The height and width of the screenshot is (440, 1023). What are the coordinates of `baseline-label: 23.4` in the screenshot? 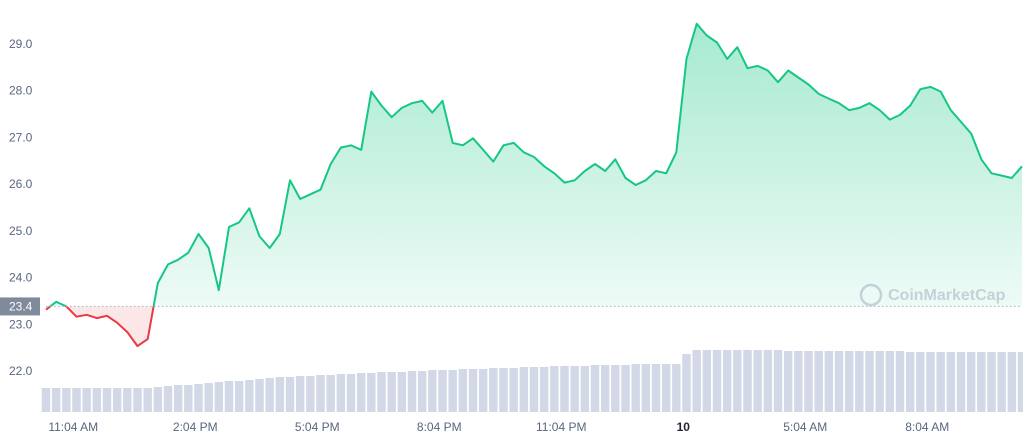 It's located at (21, 307).